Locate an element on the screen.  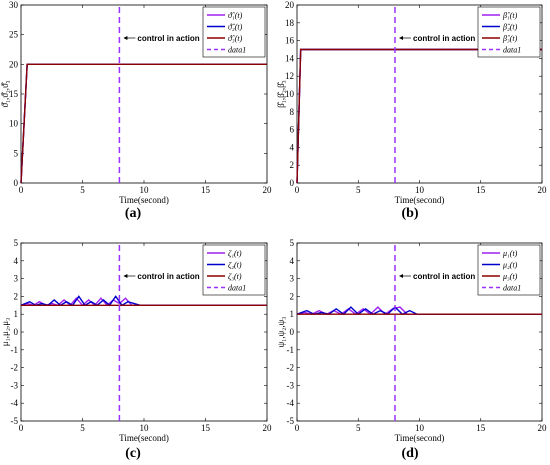
panel-caption: (c) is located at coordinates (133, 453).